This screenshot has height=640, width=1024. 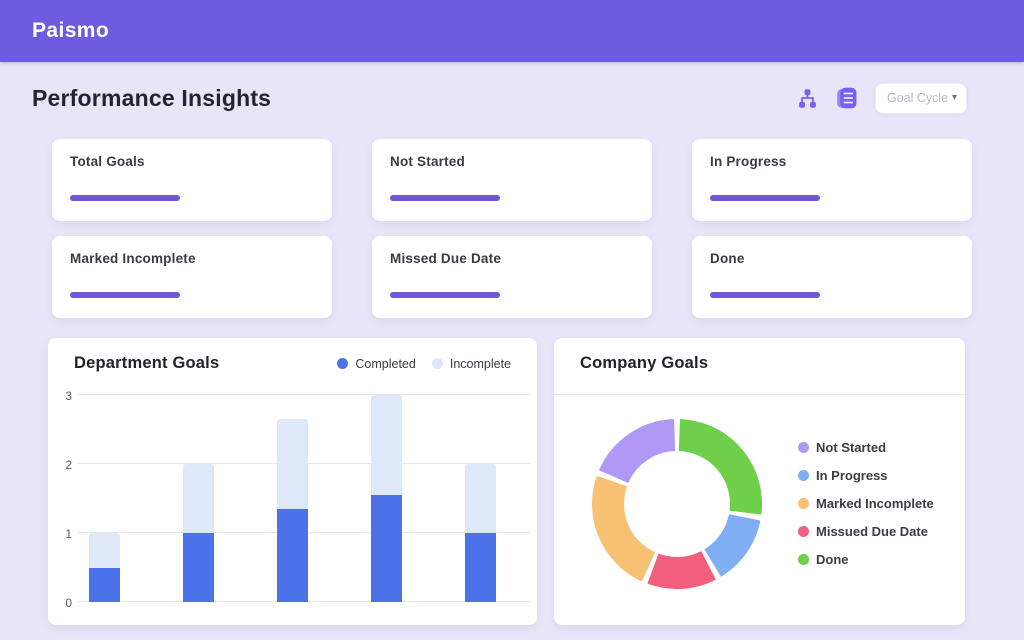 What do you see at coordinates (681, 569) in the screenshot?
I see `donut-segment-missued-due-date` at bounding box center [681, 569].